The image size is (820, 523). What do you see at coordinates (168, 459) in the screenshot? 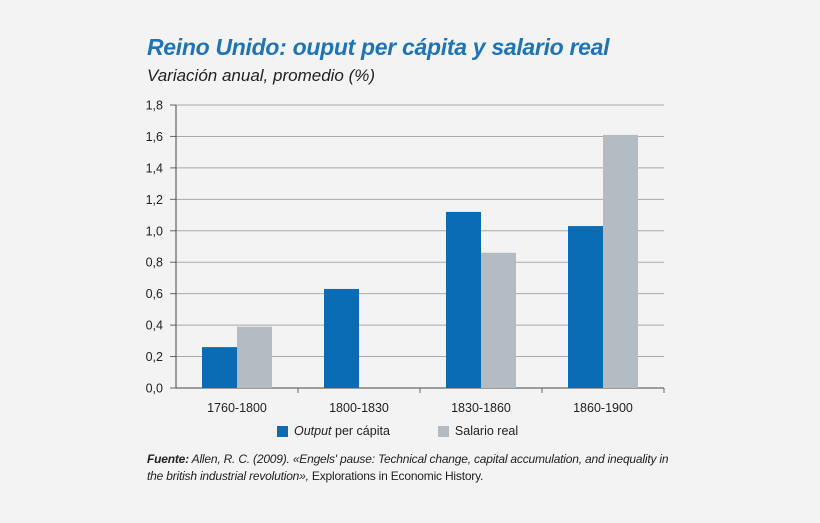
I see `source-label: Fuente:` at bounding box center [168, 459].